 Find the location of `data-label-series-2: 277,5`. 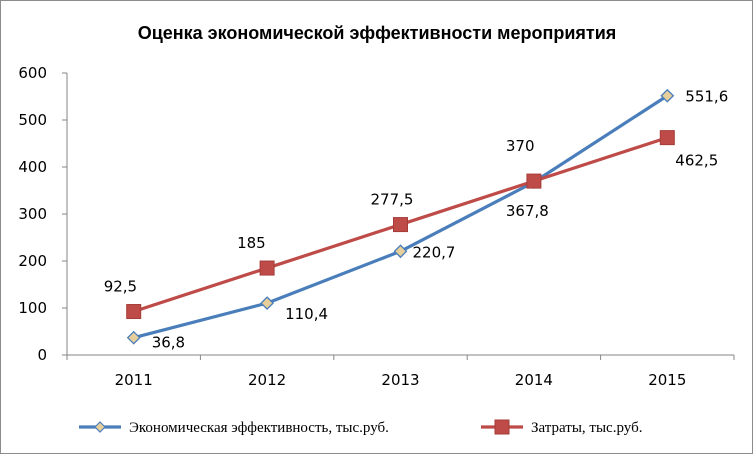

data-label-series-2: 277,5 is located at coordinates (392, 200).